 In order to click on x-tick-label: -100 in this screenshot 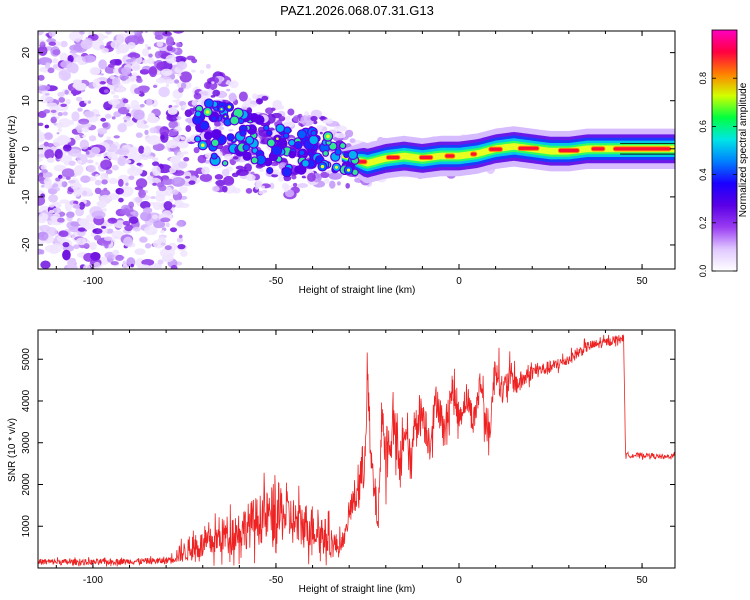, I will do `click(93, 281)`.